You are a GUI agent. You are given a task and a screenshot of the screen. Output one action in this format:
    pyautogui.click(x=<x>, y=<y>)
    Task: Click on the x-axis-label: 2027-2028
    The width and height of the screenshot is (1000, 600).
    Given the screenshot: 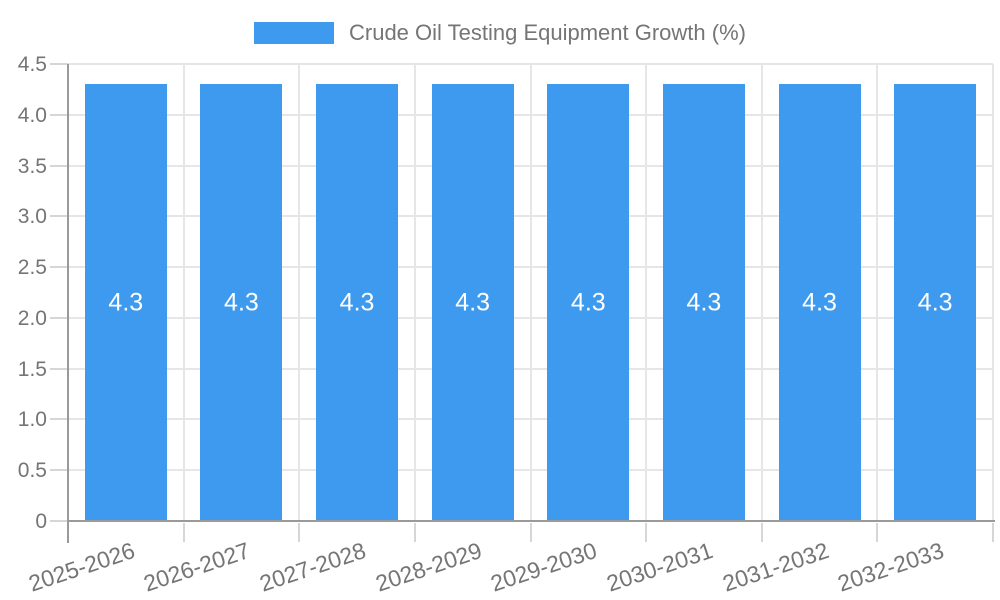 What is the action you would take?
    pyautogui.click(x=312, y=567)
    